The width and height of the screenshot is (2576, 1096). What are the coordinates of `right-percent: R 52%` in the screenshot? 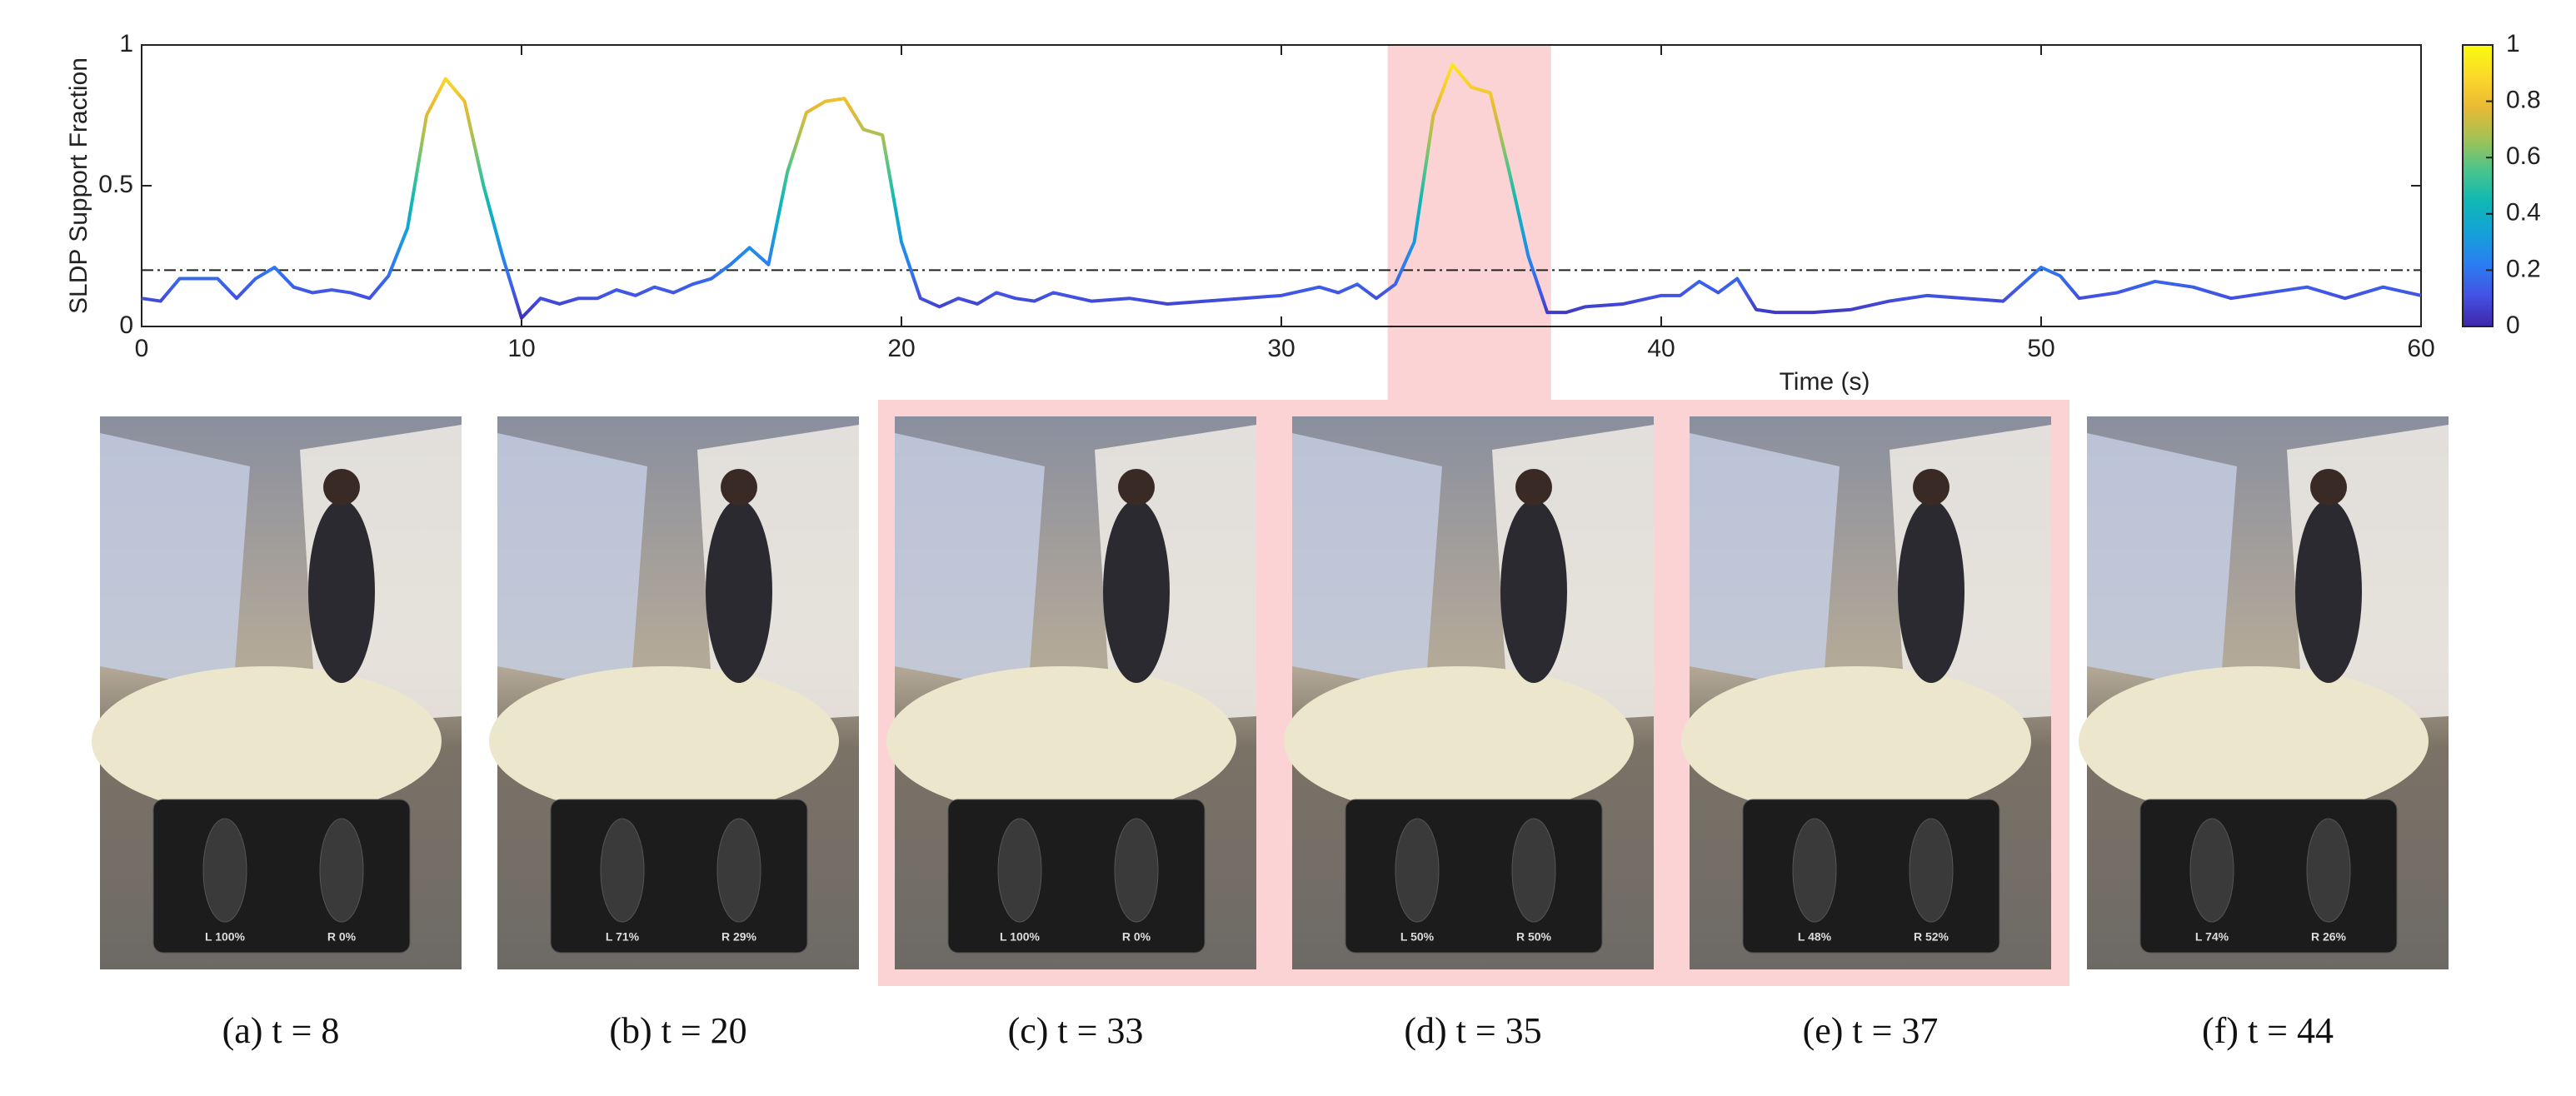 It's located at (1931, 937).